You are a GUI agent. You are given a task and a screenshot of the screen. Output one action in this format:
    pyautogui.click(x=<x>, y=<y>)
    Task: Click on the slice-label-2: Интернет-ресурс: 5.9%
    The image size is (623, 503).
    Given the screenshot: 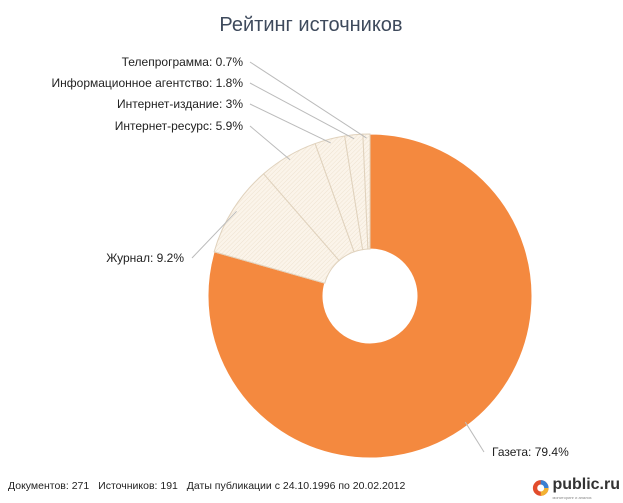 What is the action you would take?
    pyautogui.click(x=179, y=126)
    